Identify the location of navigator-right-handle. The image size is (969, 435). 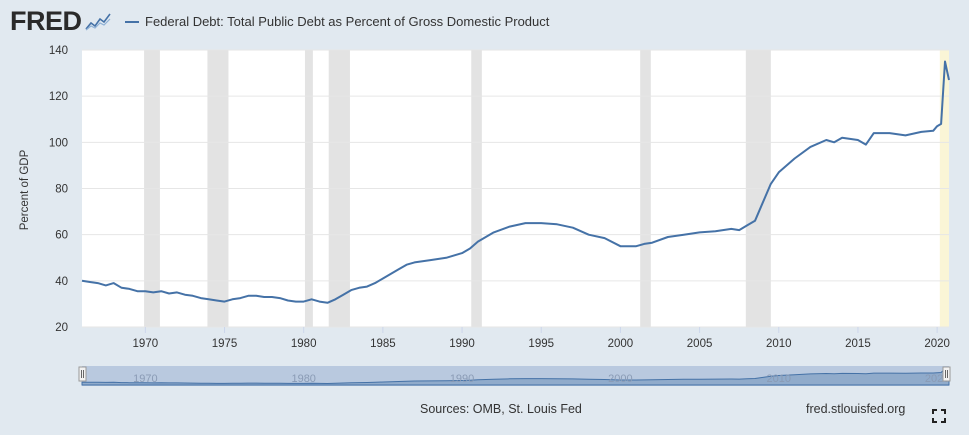
(946, 374).